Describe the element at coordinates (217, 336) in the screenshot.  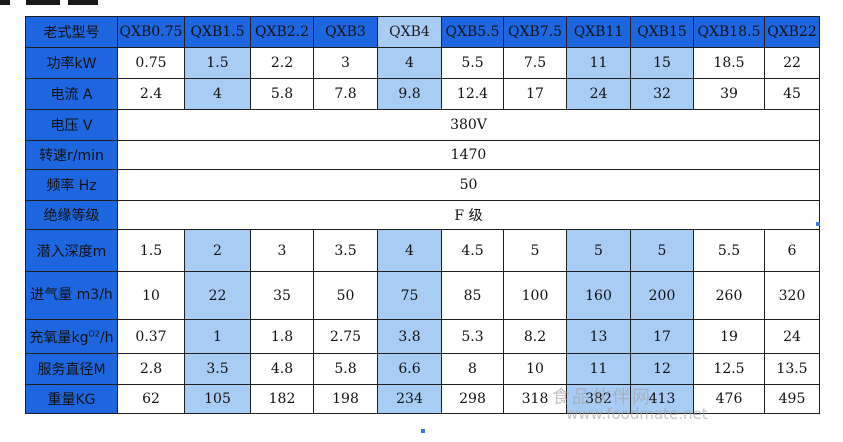
I see `table-cell: 1` at that location.